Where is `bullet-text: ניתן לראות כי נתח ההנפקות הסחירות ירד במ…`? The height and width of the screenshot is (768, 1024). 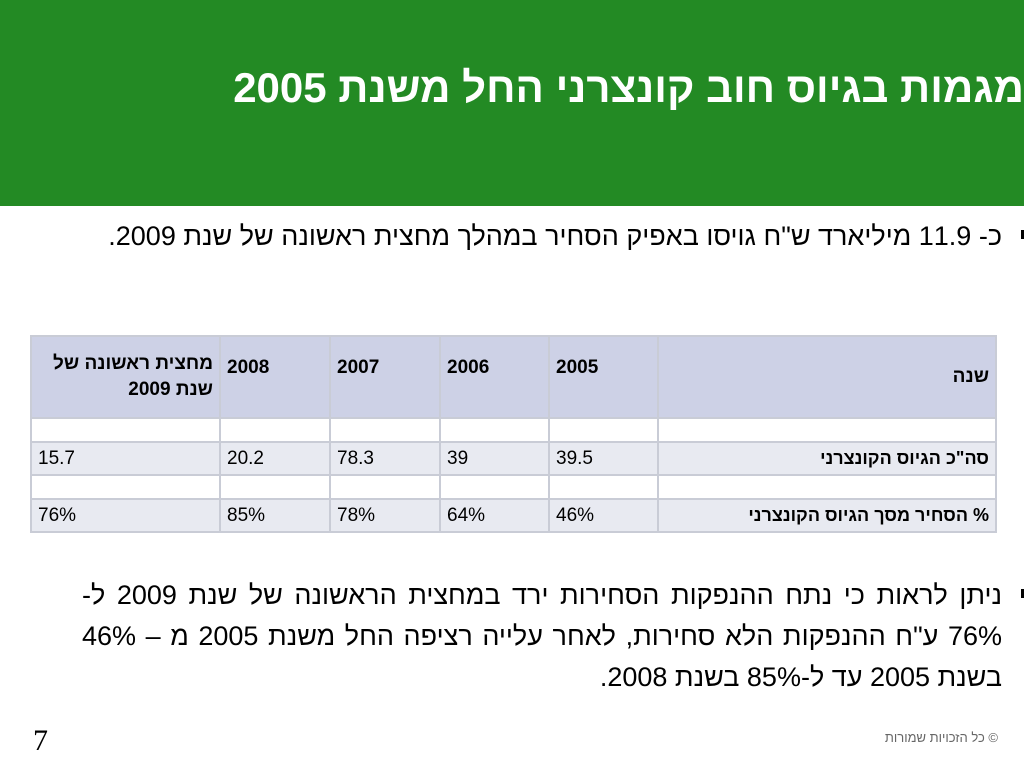 bullet-text: ניתן לראות כי נתח ההנפקות הסחירות ירד במ… is located at coordinates (542, 636).